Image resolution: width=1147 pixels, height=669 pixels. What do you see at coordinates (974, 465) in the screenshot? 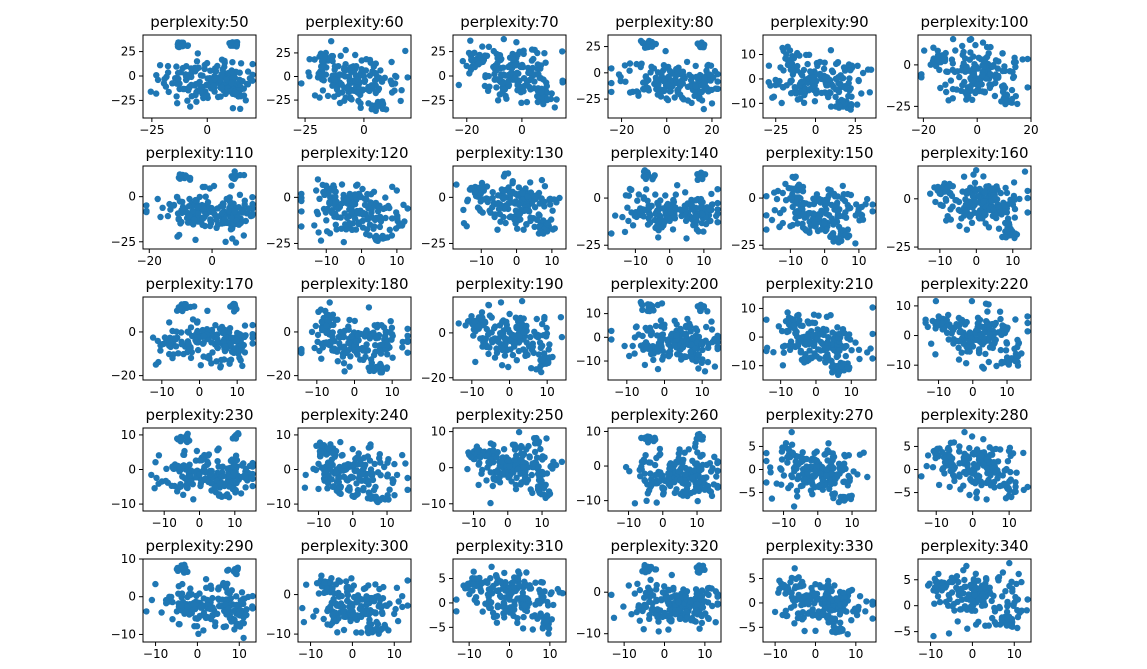
I see `scatter-points` at bounding box center [974, 465].